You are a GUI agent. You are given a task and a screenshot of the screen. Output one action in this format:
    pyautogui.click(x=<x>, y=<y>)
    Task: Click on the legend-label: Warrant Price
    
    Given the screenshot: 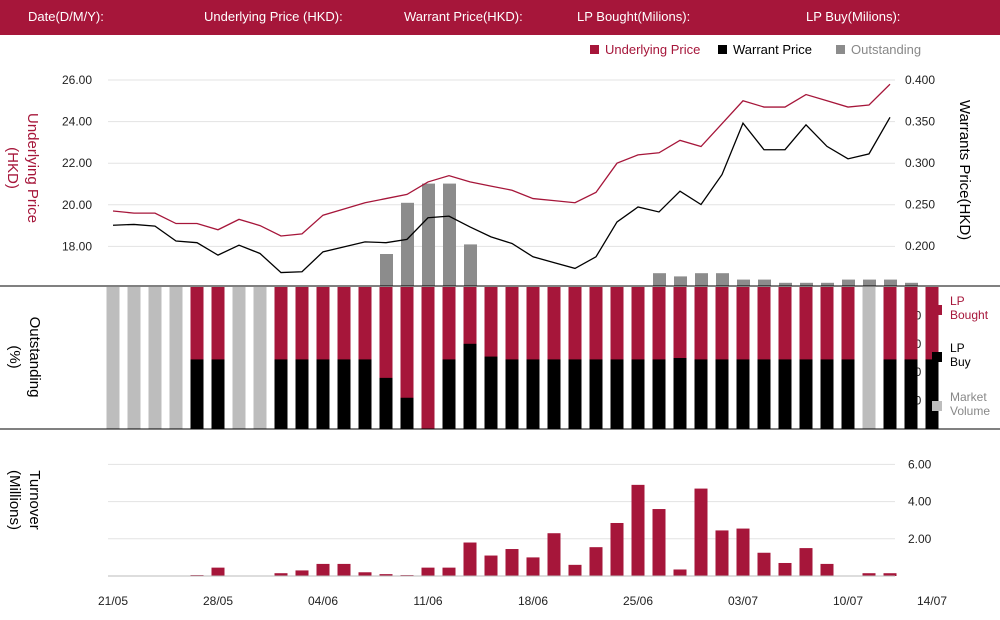 What is the action you would take?
    pyautogui.click(x=772, y=49)
    